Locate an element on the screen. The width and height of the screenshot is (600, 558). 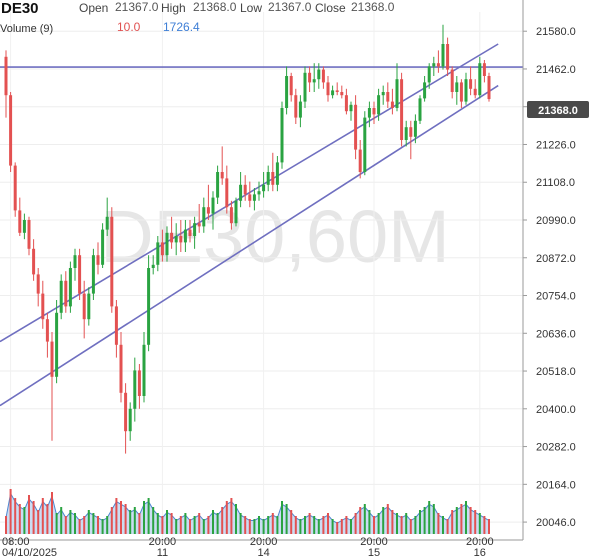
volume-line is located at coordinates (247, 508).